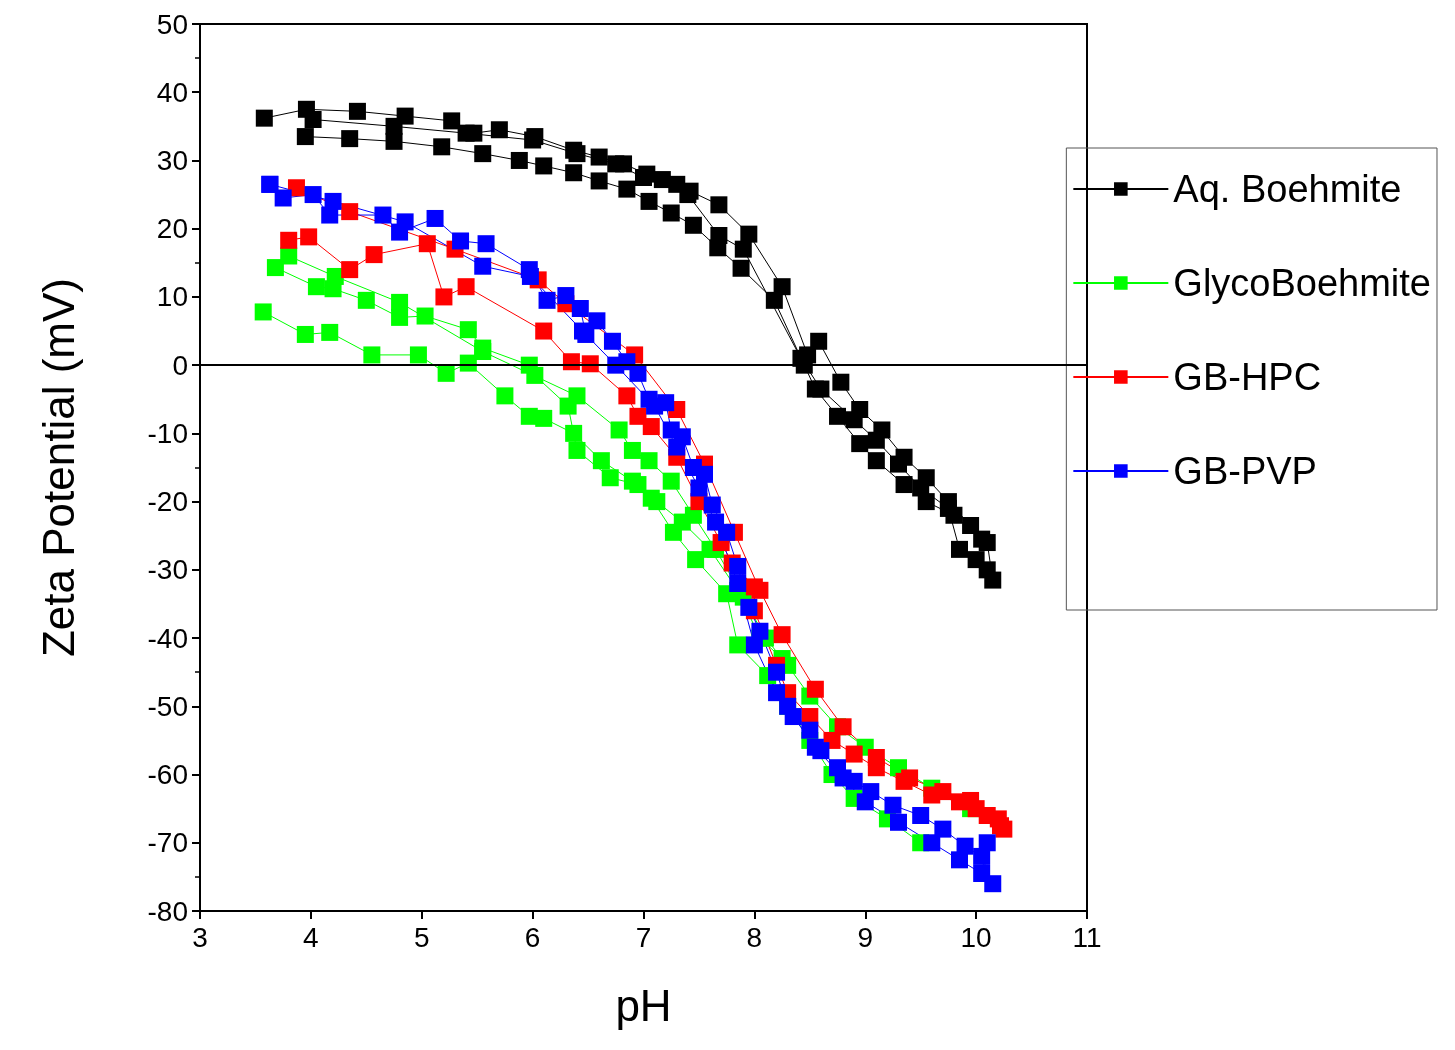 This screenshot has width=1455, height=1050. Describe the element at coordinates (643, 1005) in the screenshot. I see `x-axis-title: pH` at that location.